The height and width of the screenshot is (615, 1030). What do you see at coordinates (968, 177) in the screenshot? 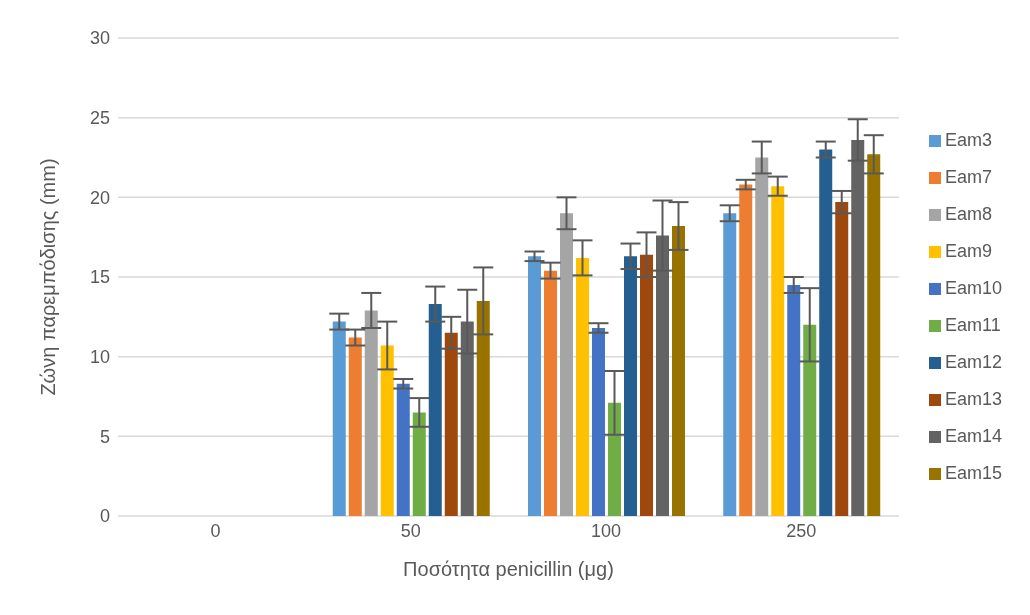
I see `legend-label: Eam7` at bounding box center [968, 177].